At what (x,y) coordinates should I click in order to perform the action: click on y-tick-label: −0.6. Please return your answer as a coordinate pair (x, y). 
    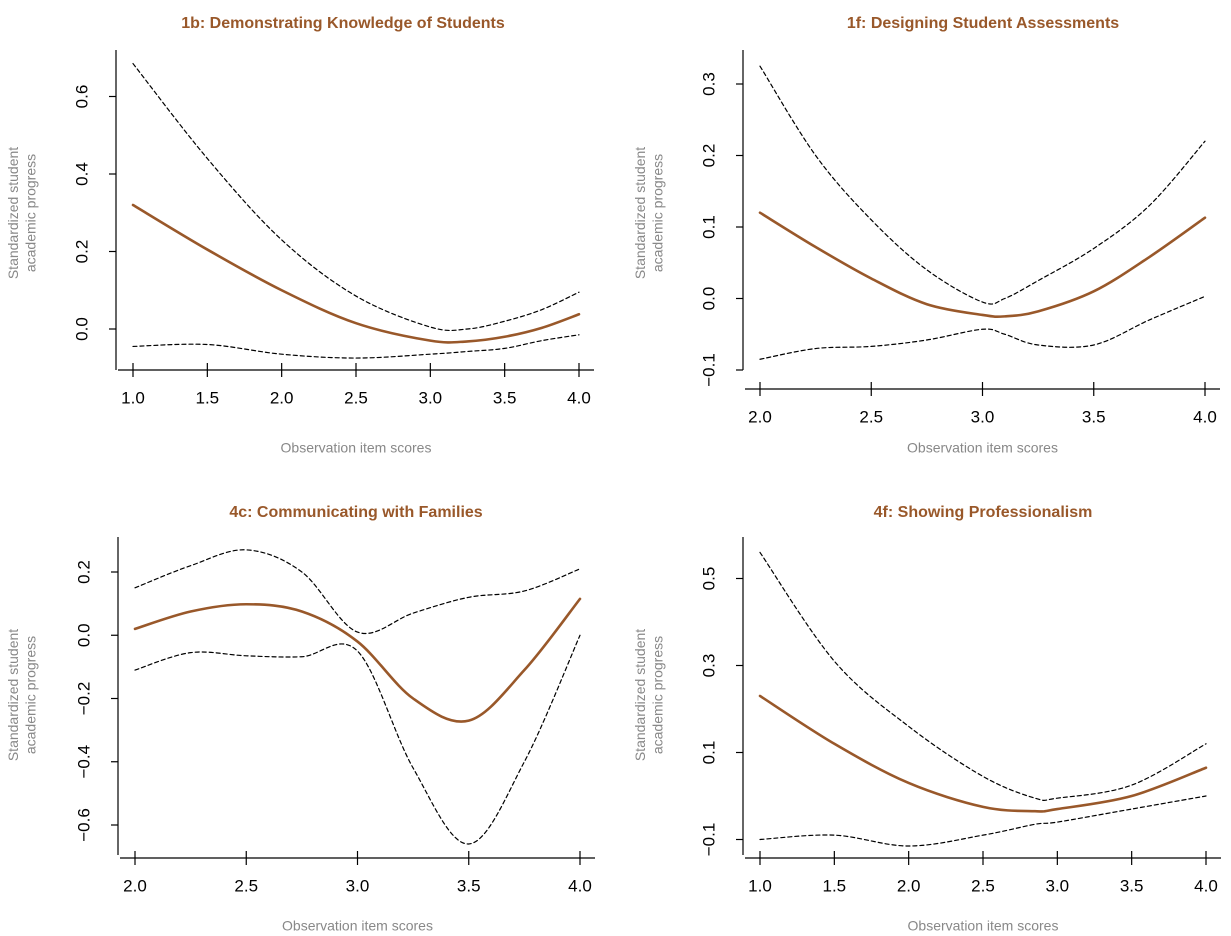
    Looking at the image, I should click on (83, 825).